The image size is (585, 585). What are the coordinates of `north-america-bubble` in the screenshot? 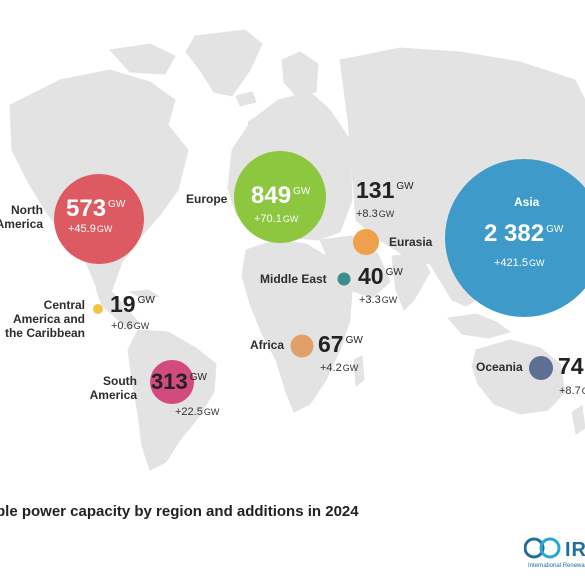 It's located at (99, 219).